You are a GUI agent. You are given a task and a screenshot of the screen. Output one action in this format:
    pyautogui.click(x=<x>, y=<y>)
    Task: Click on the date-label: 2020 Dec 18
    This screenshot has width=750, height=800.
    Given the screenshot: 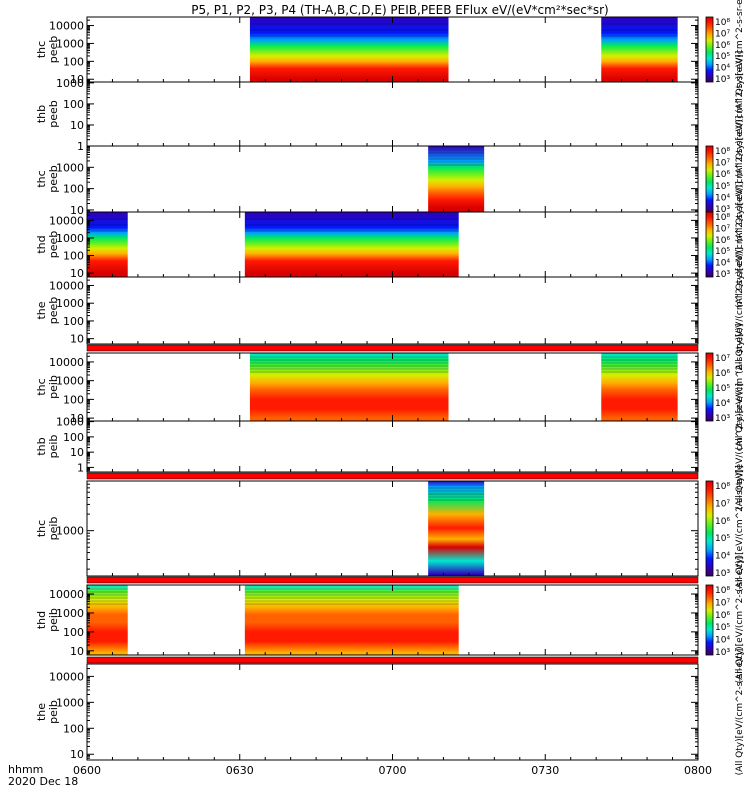 What is the action you would take?
    pyautogui.click(x=43, y=781)
    